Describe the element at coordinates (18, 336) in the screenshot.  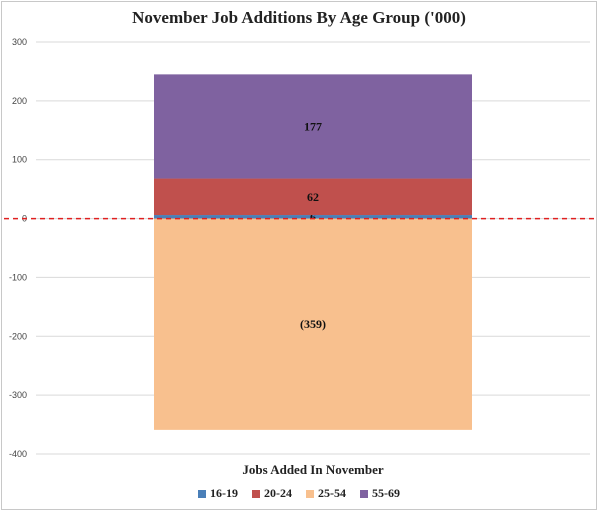
I see `y-tick-label: -200` at that location.